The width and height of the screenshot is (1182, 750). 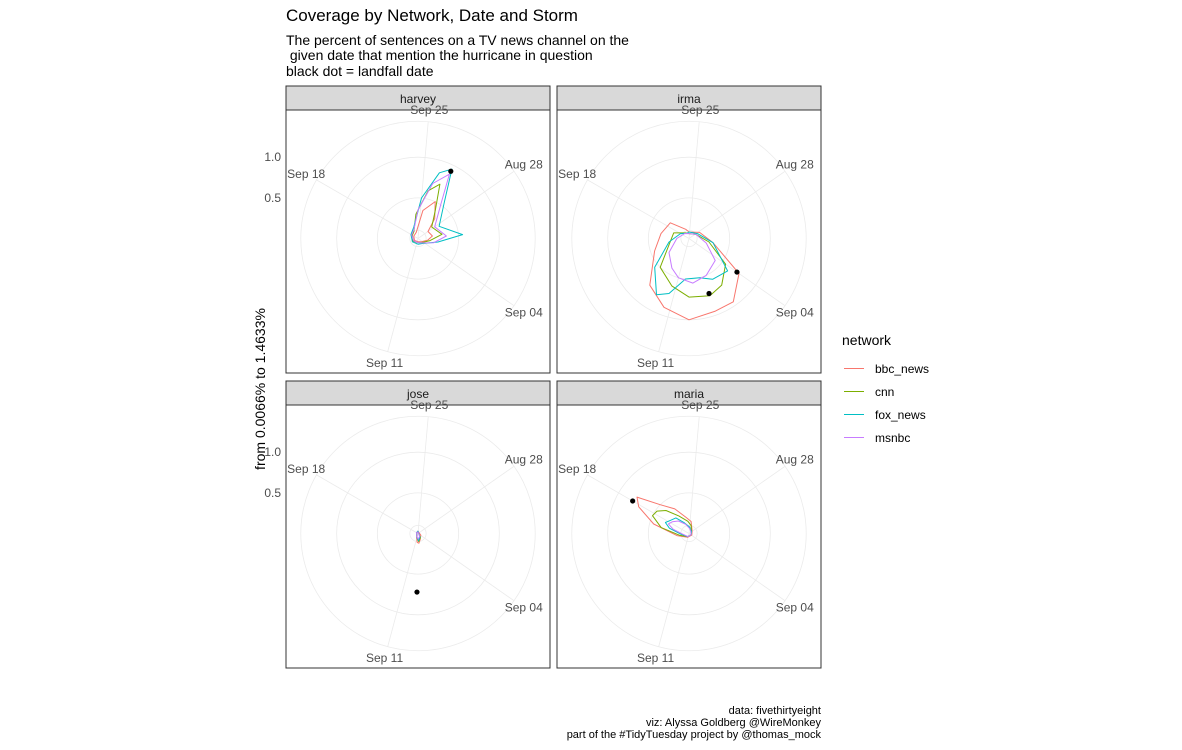 I want to click on series-line-cnn, so click(x=693, y=265).